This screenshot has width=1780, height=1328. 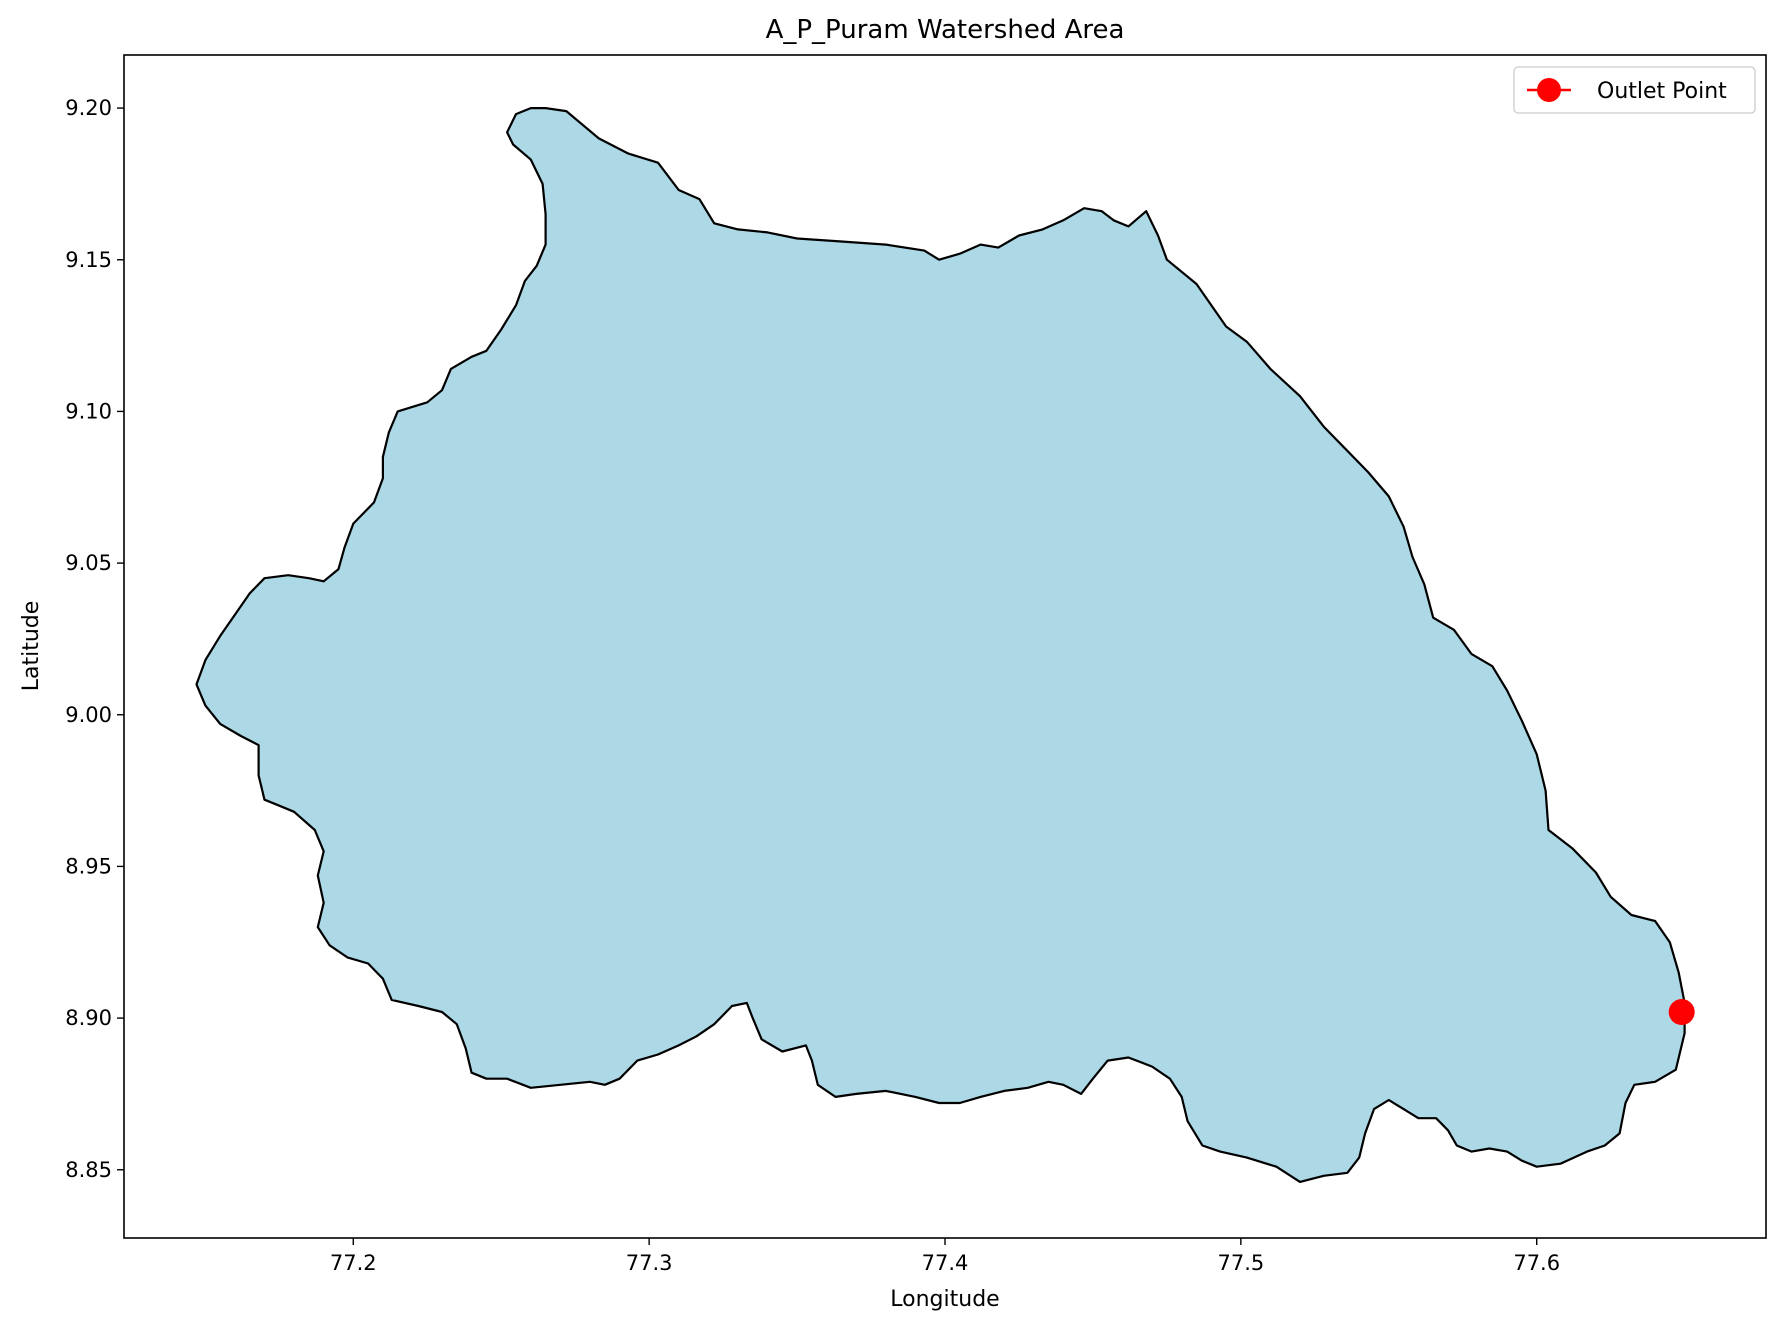 What do you see at coordinates (1549, 90) in the screenshot?
I see `legend-marker-swatch` at bounding box center [1549, 90].